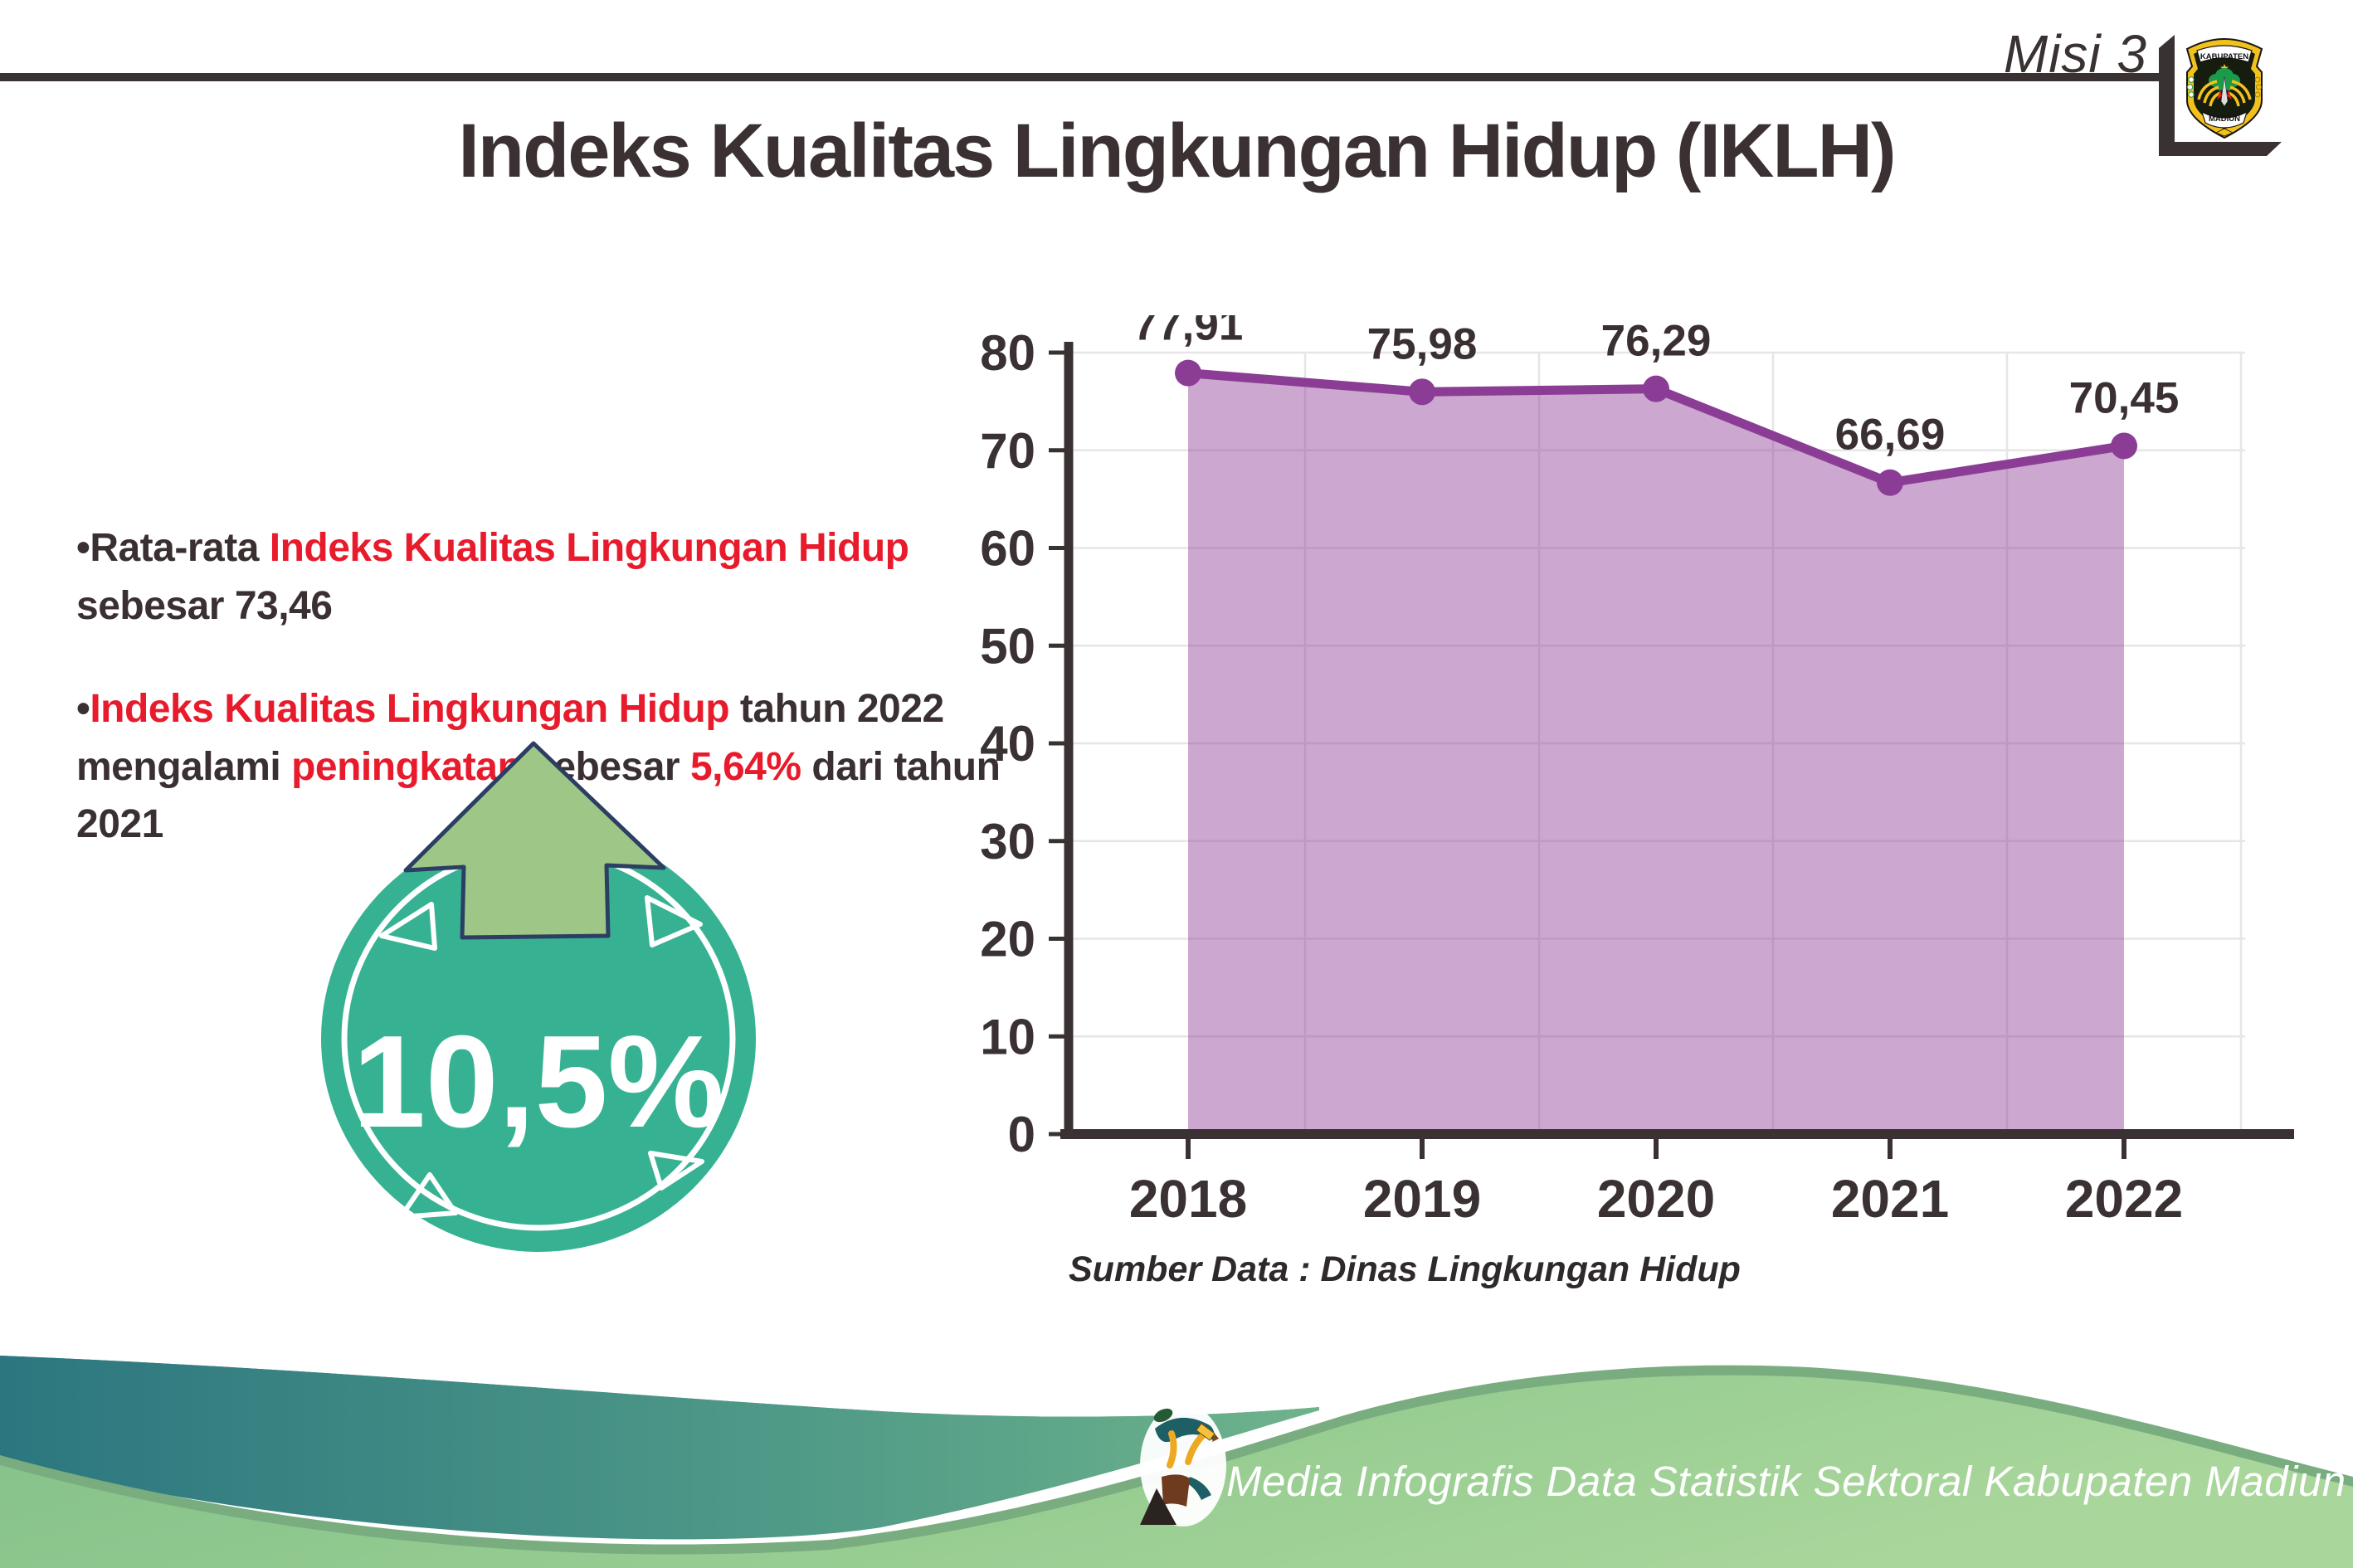  I want to click on crest-bottom-banner, so click(2224, 119).